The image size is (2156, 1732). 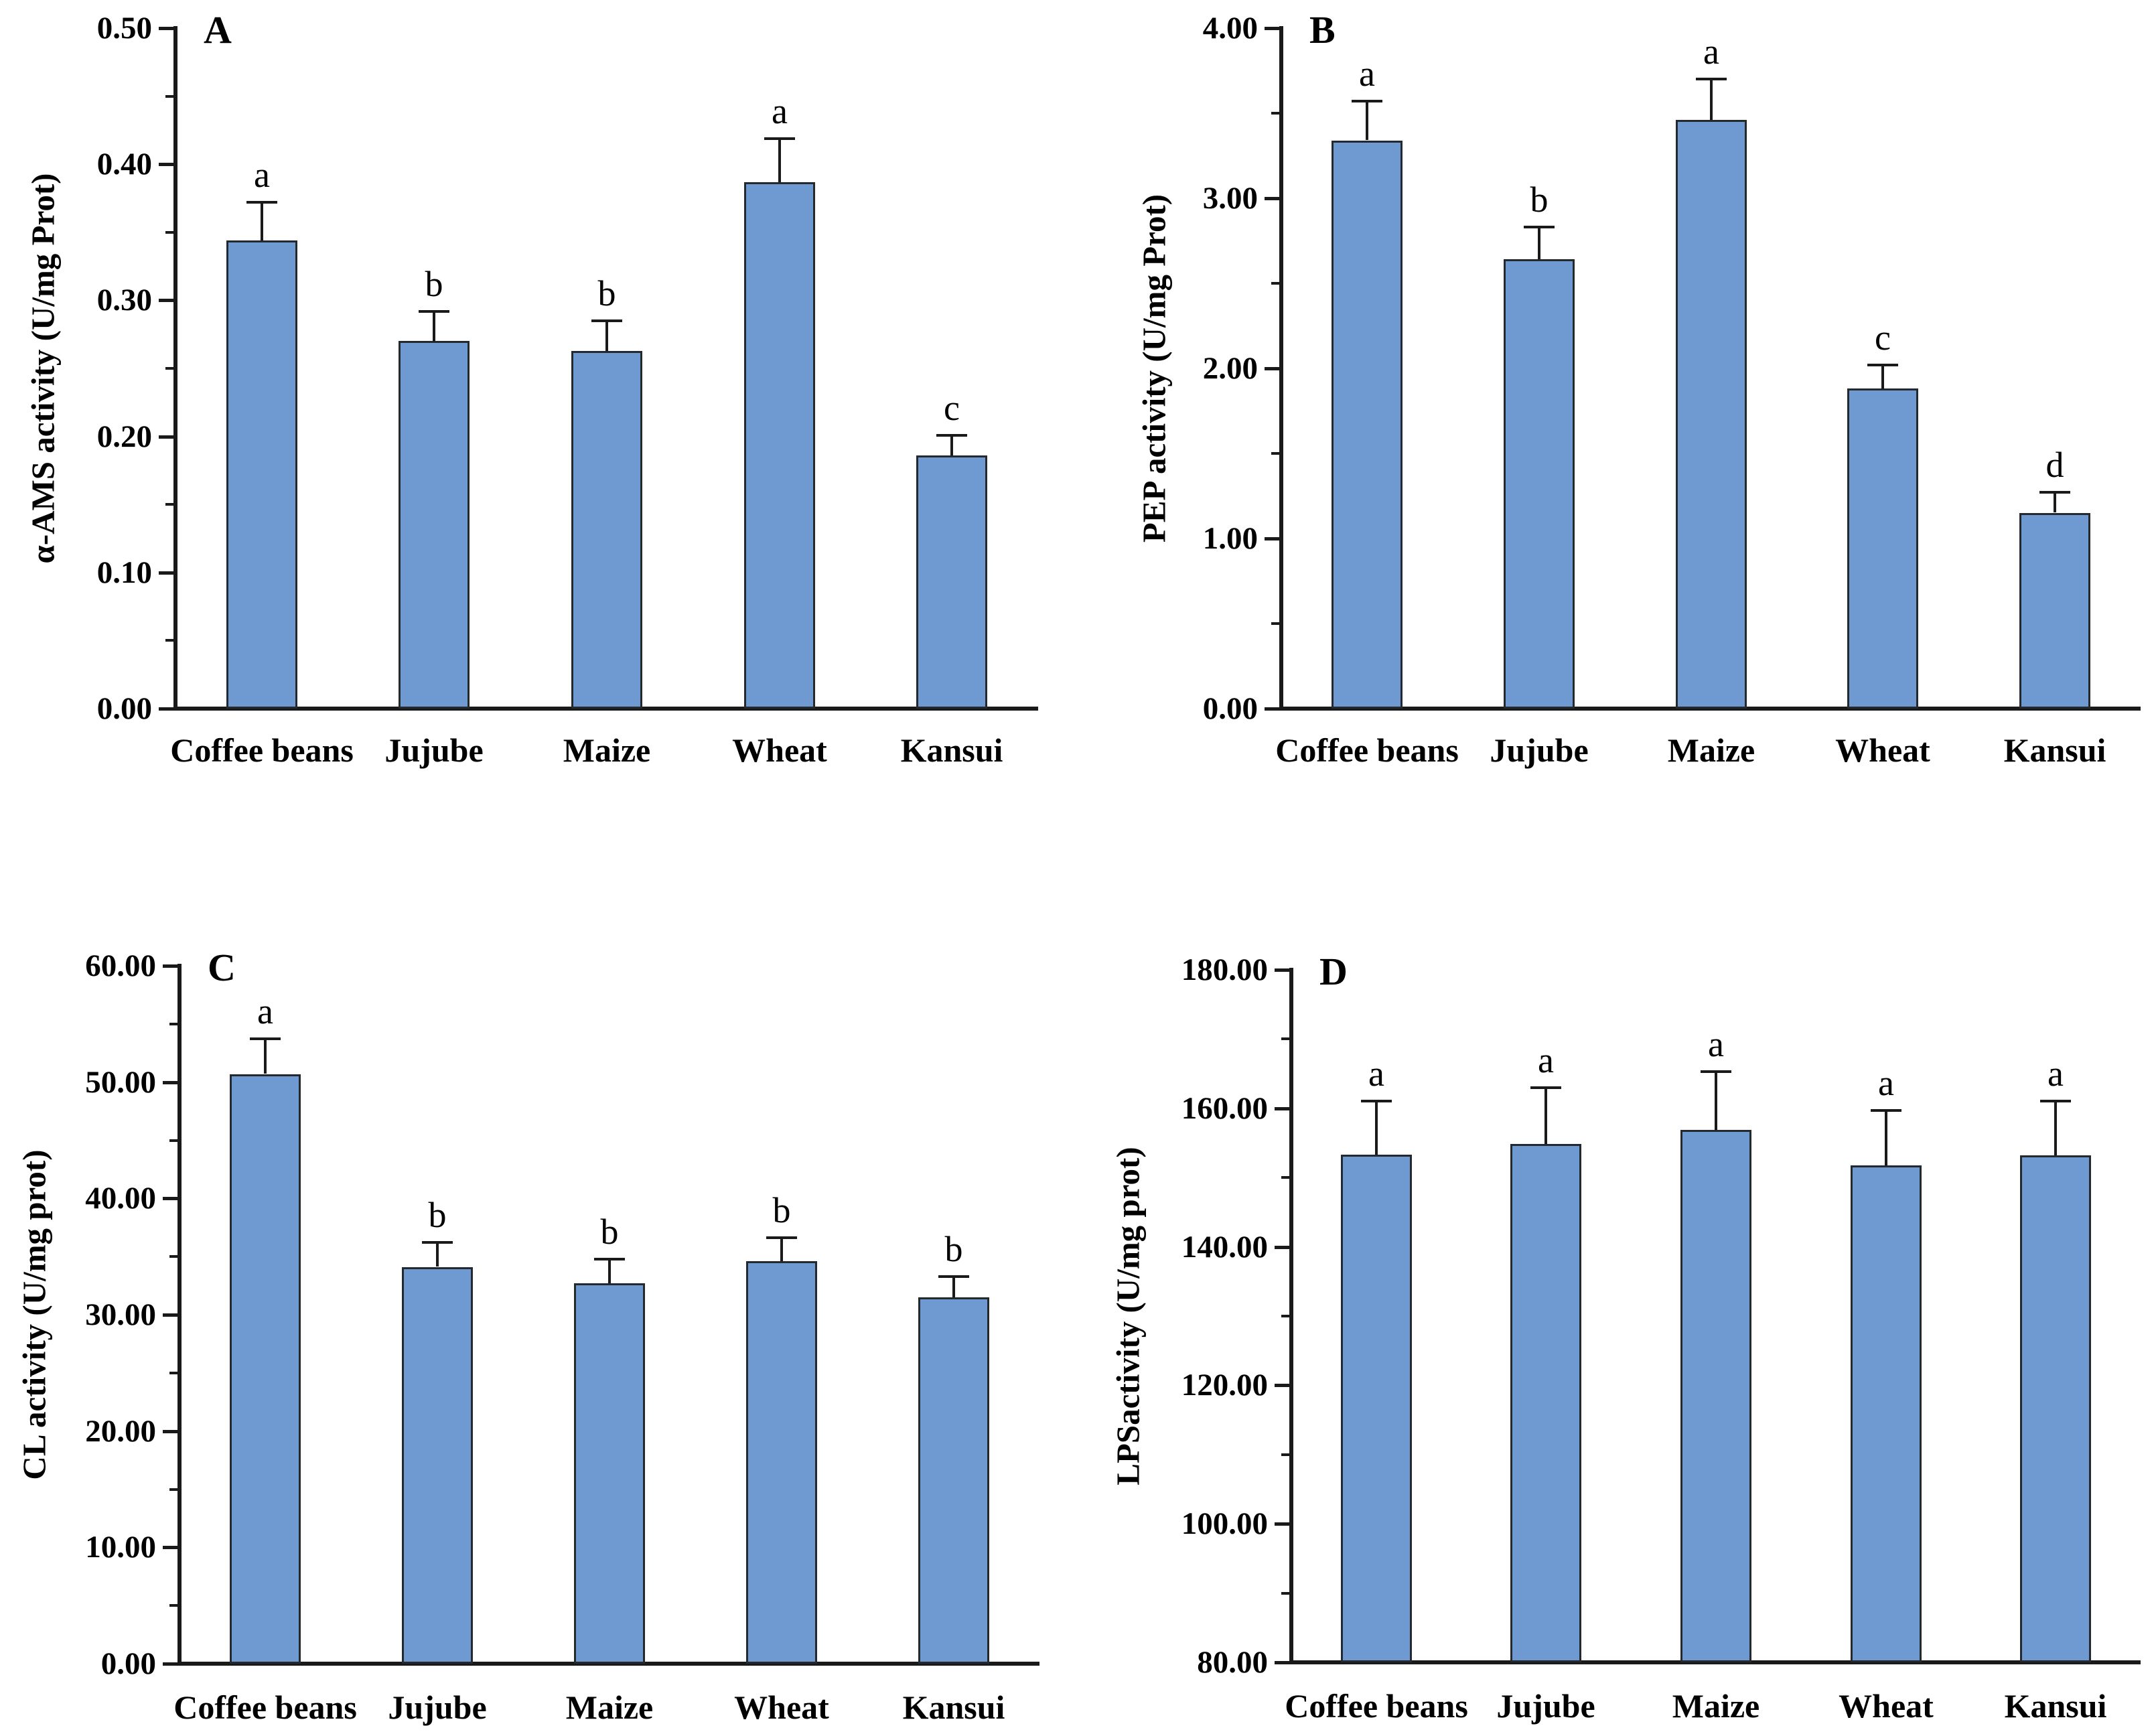 I want to click on y-tick-label: 100.00, so click(x=1224, y=1523).